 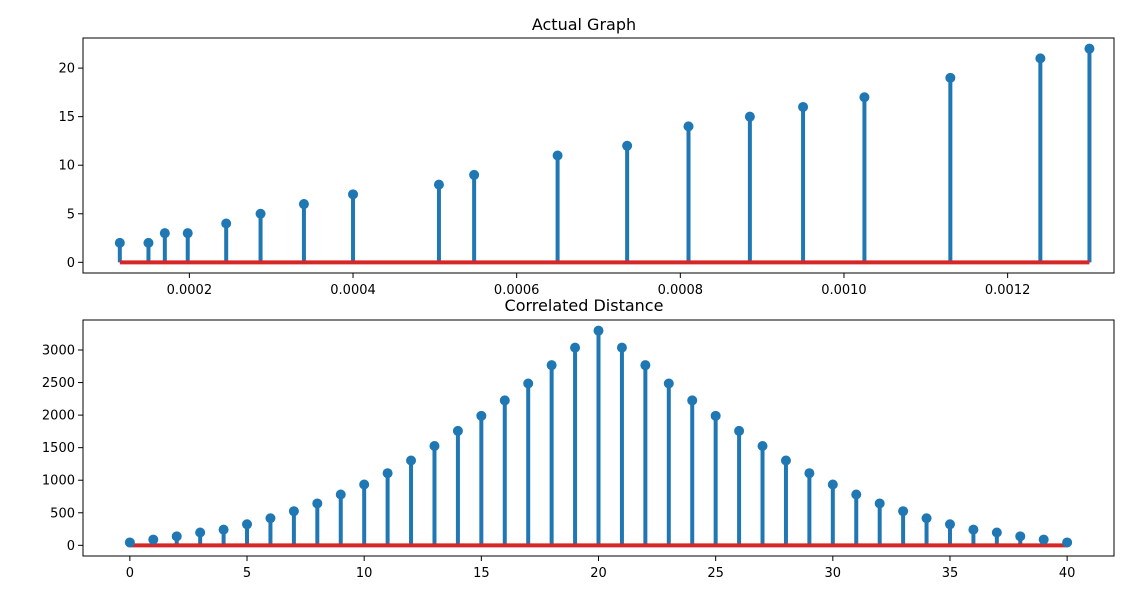 I want to click on x-tick-label: 0.0012, so click(x=1008, y=290).